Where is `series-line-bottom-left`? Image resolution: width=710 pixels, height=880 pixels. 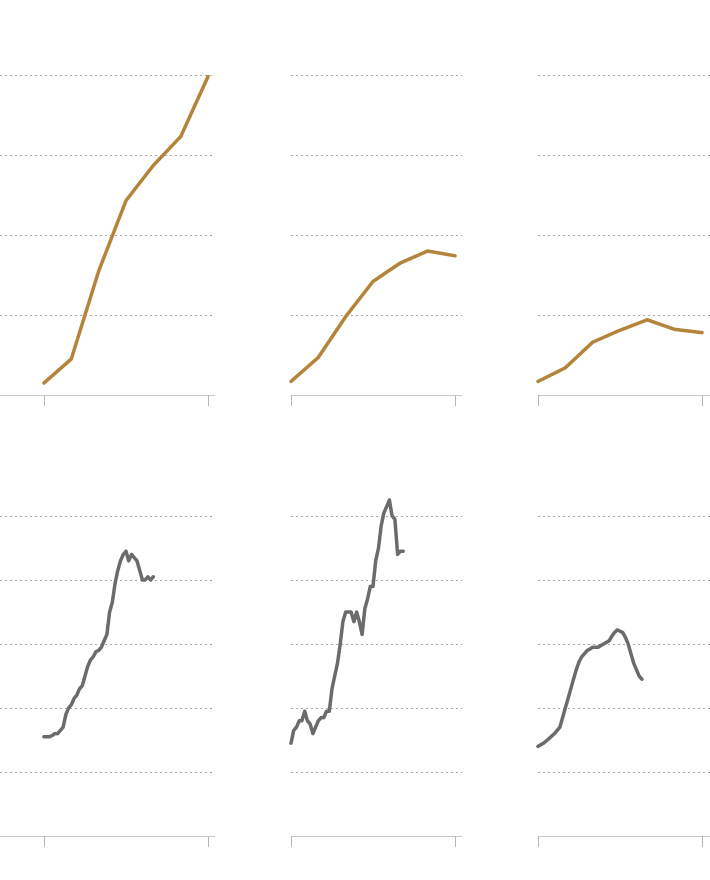 series-line-bottom-left is located at coordinates (99, 644).